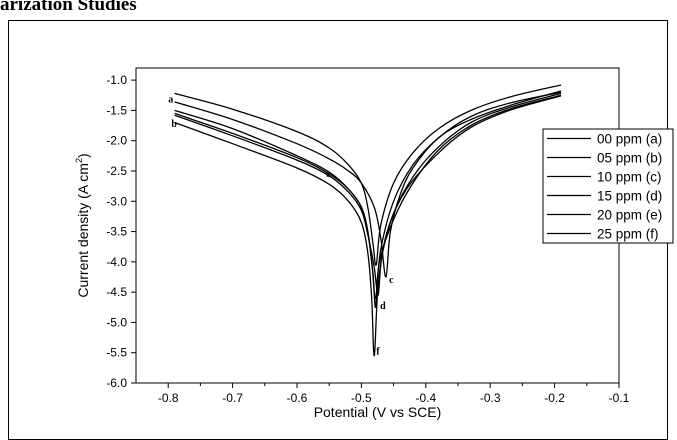  What do you see at coordinates (629, 158) in the screenshot?
I see `legend-label-b: 05 ppm (b)` at bounding box center [629, 158].